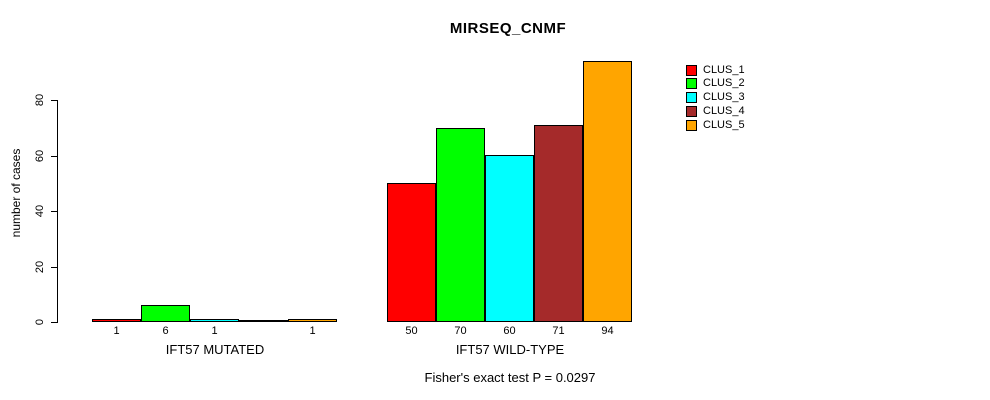 This screenshot has height=400, width=990. Describe the element at coordinates (215, 349) in the screenshot. I see `group-label-mutated: IFT57 MUTATED` at that location.